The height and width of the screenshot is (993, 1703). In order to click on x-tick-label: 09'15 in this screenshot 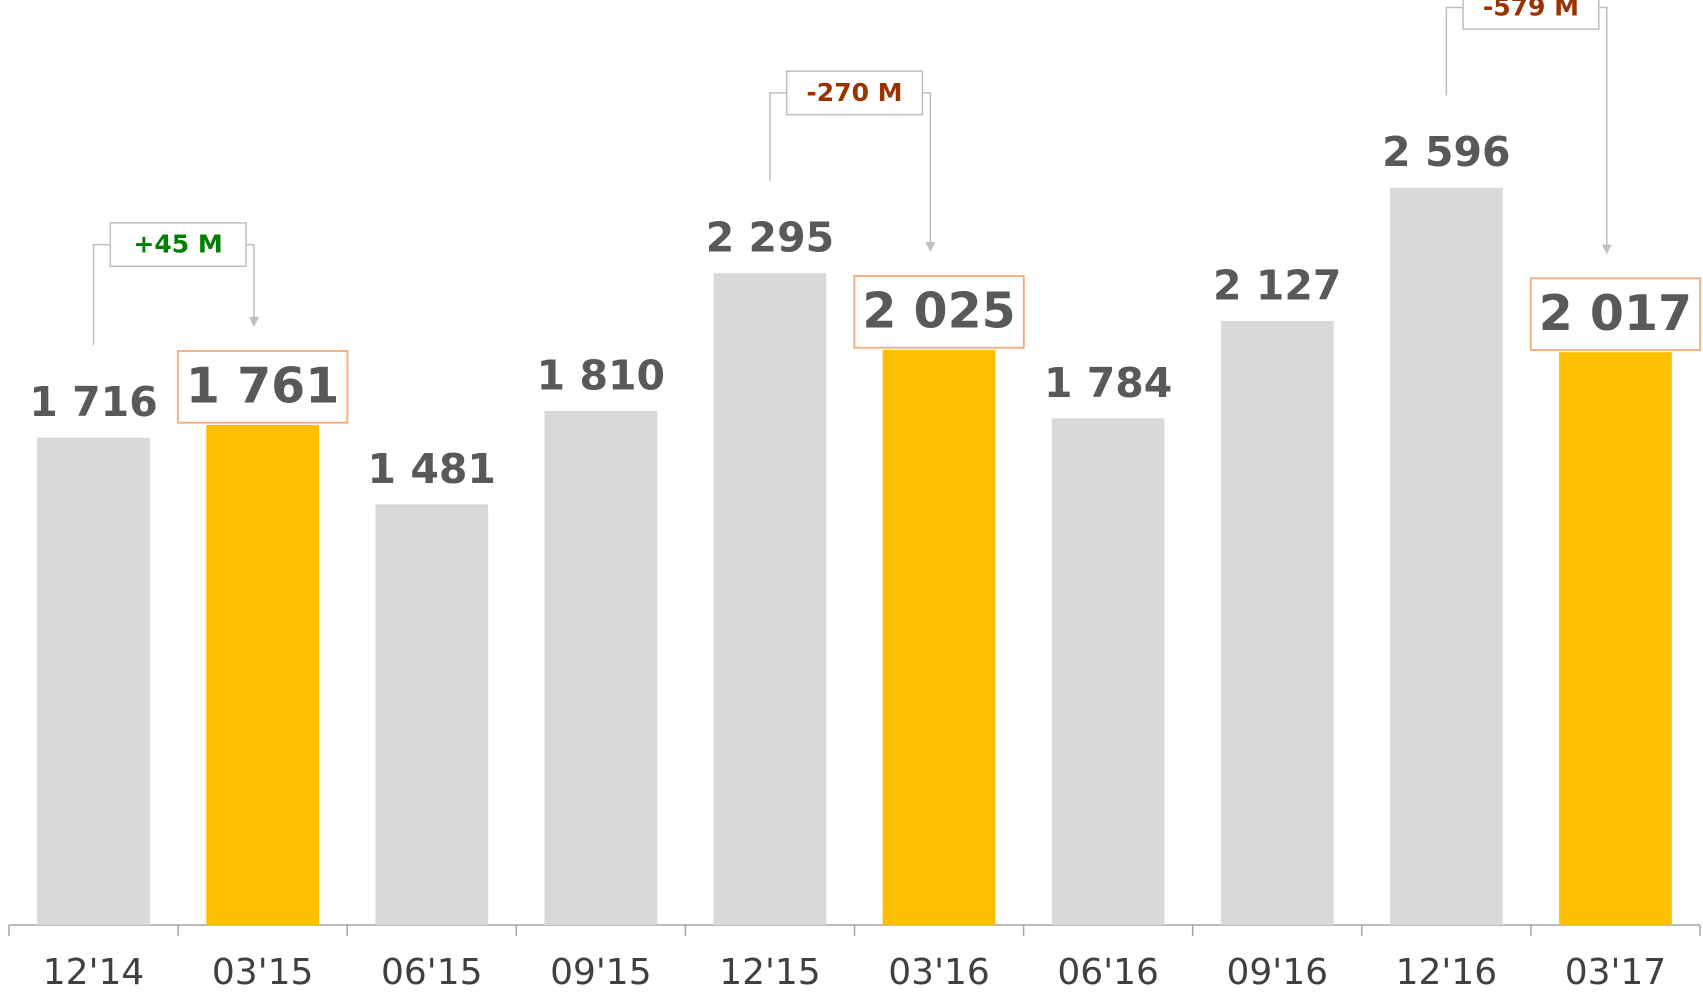, I will do `click(601, 972)`.